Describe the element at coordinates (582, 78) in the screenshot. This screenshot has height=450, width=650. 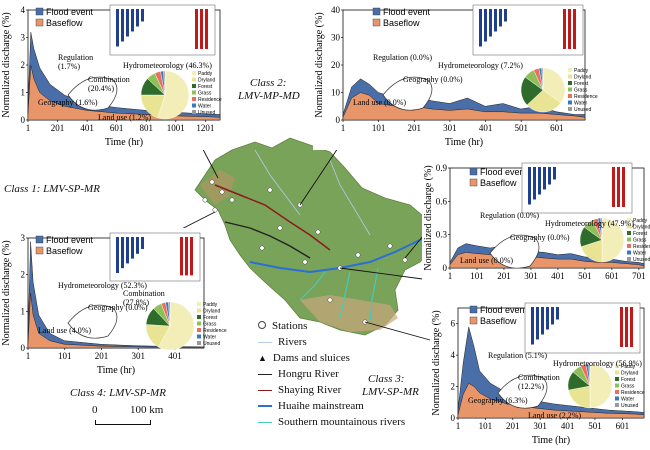
I see `pie-legend-label: Dryland` at that location.